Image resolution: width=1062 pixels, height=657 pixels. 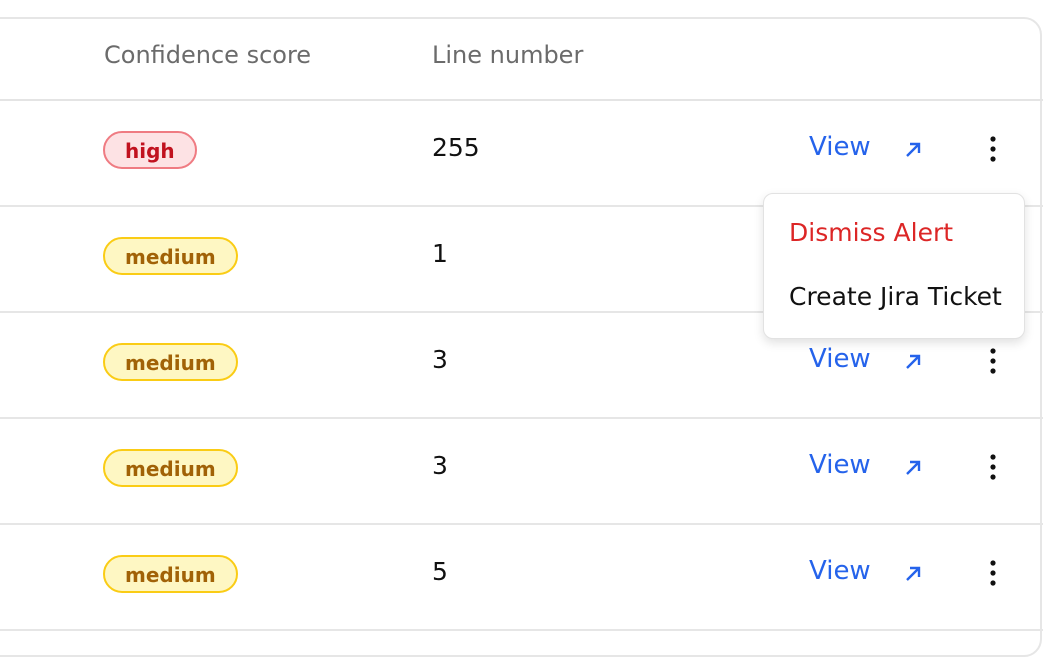 I want to click on row-actions-menu: Dismiss Alert Create Jira Ticket, so click(x=894, y=266).